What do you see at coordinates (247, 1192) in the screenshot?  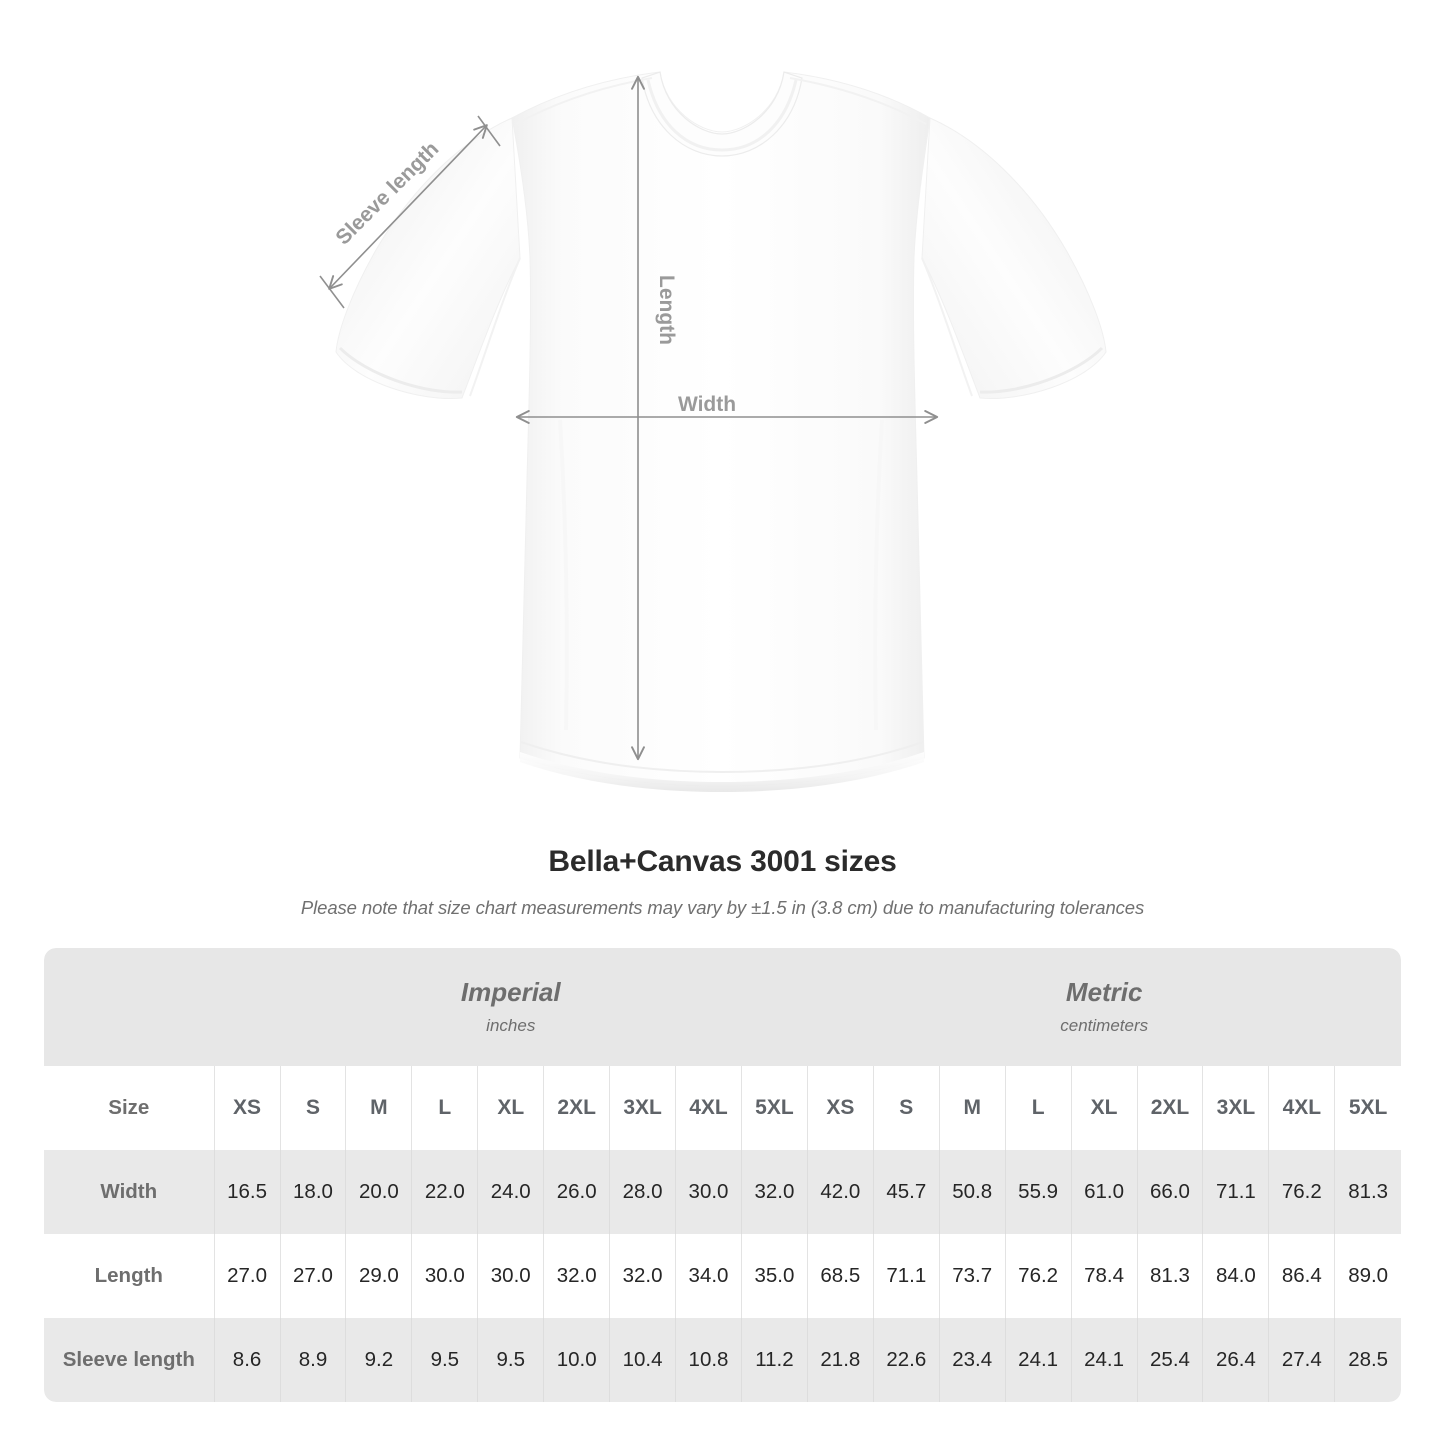 I see `cell-imperial: 16.5` at bounding box center [247, 1192].